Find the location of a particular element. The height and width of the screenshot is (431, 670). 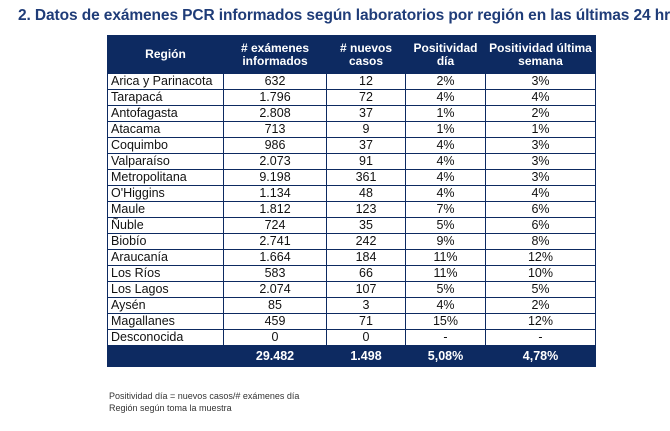

value-cell: 9 is located at coordinates (366, 129).